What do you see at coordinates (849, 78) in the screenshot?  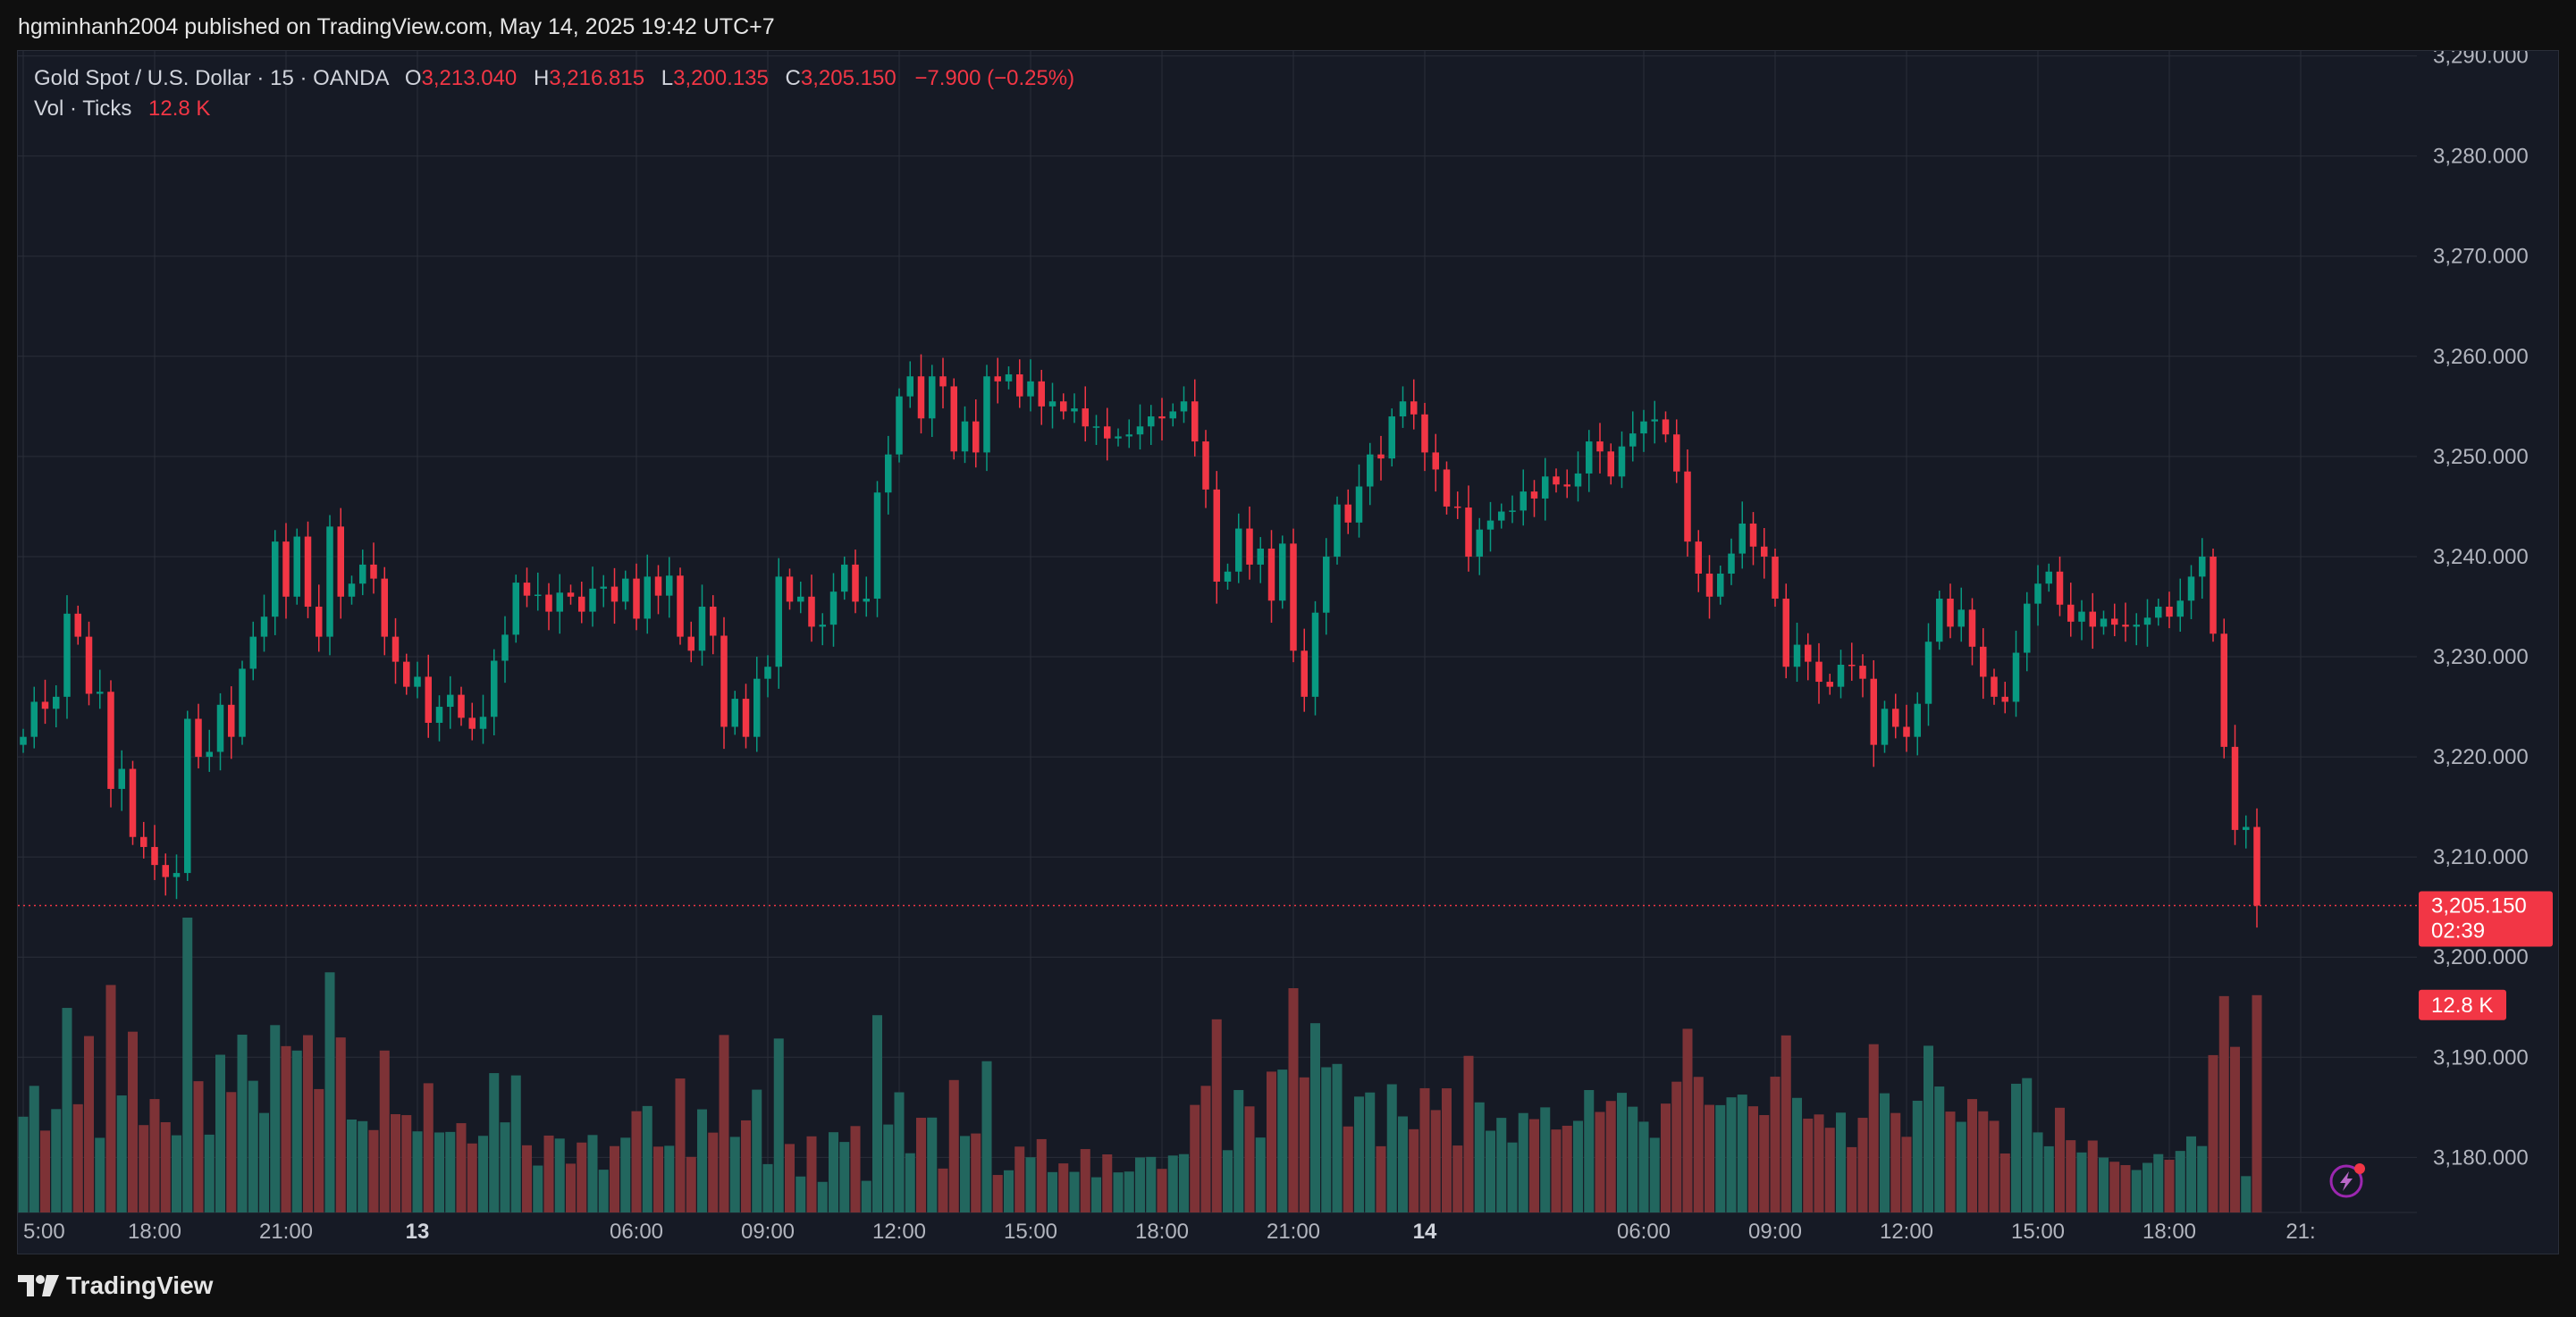 I see `close-value: 3,205.150` at bounding box center [849, 78].